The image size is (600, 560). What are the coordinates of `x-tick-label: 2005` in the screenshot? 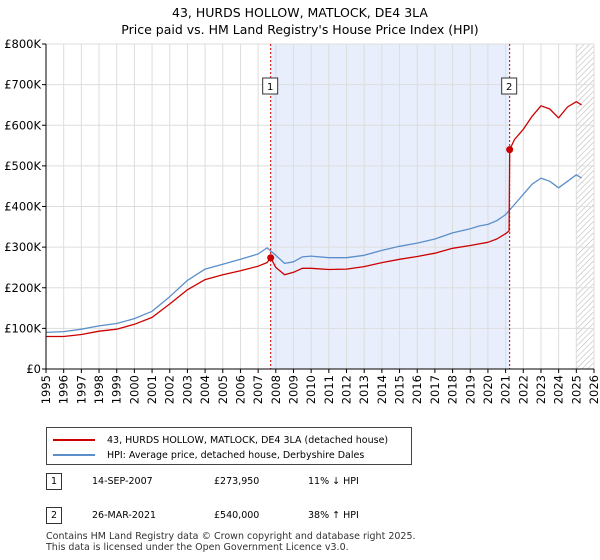 It's located at (223, 389).